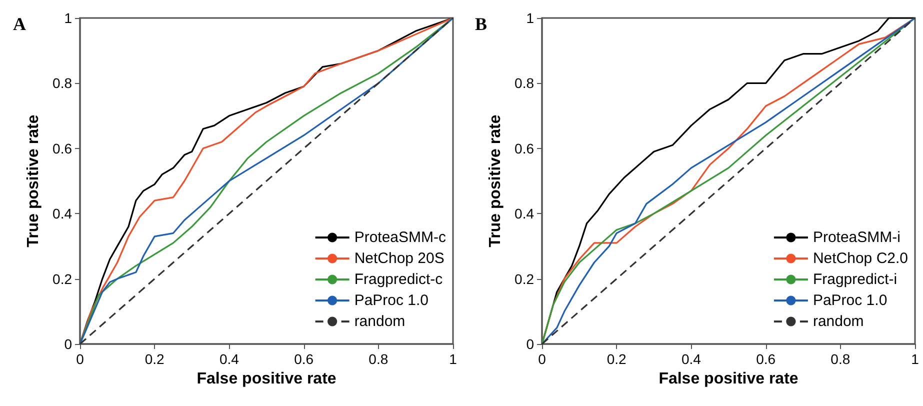 Image resolution: width=923 pixels, height=406 pixels. I want to click on legend-label: Fragpredict-c, so click(399, 279).